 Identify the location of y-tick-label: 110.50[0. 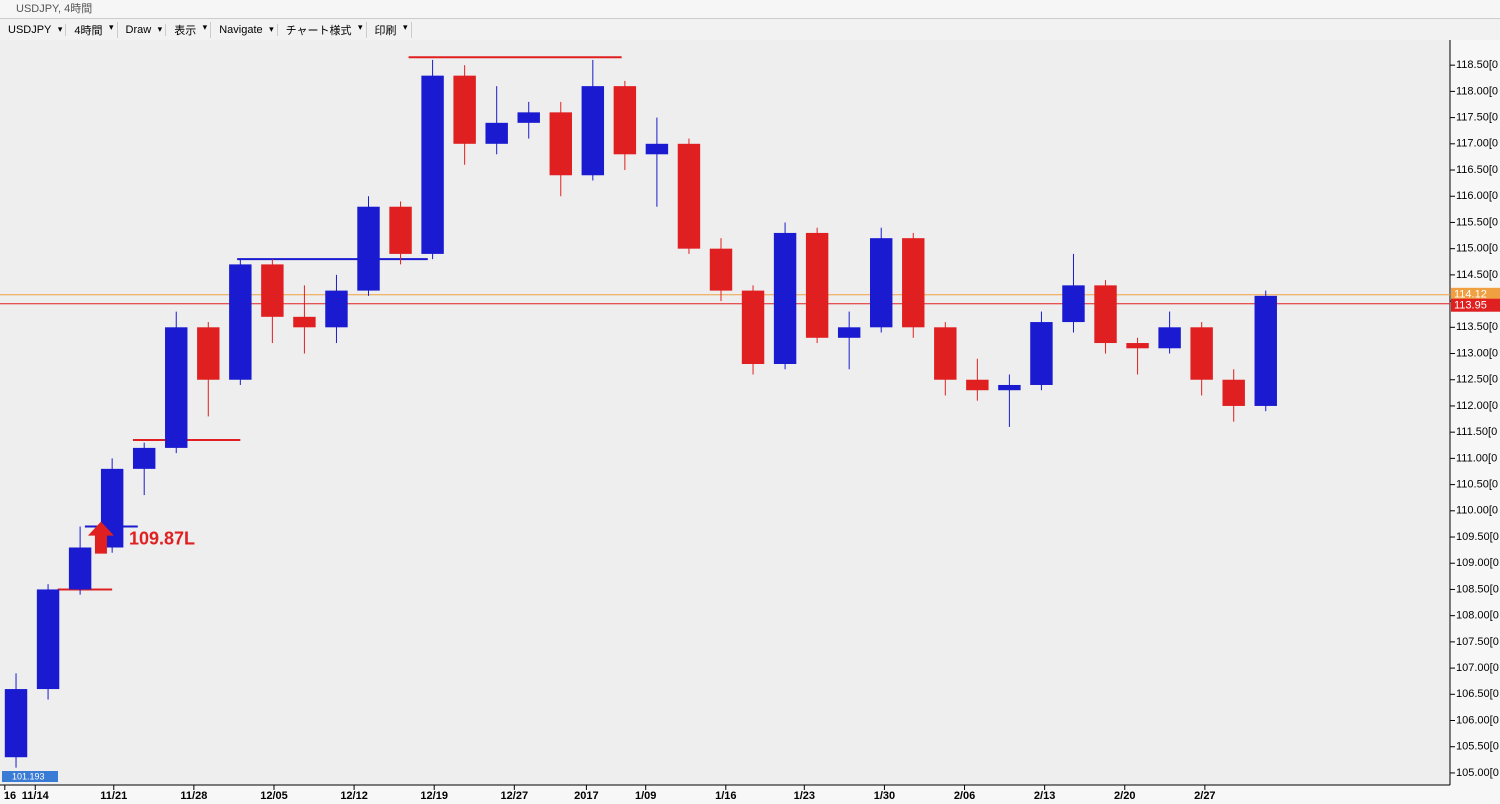
(1477, 484).